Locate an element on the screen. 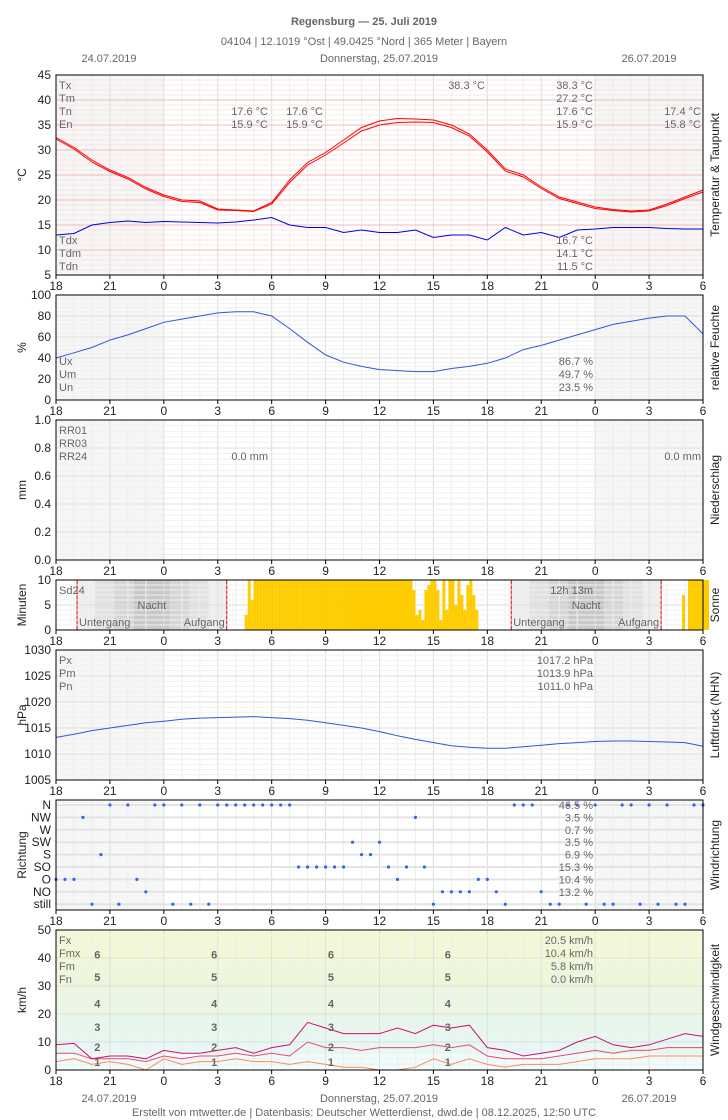 This screenshot has width=728, height=1120. pressure-line is located at coordinates (379, 732).